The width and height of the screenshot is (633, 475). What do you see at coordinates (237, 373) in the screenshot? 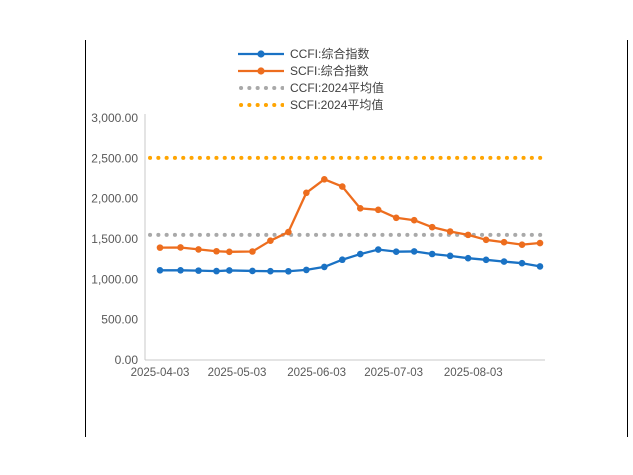
I see `svg-text: 2025-05-03` at bounding box center [237, 373].